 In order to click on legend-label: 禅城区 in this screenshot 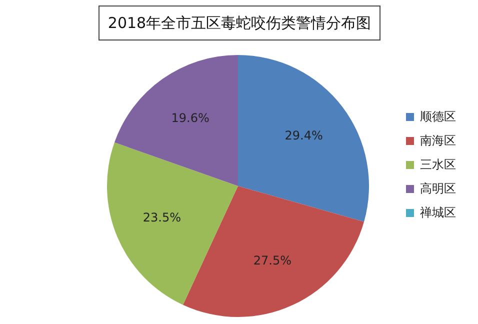, I will do `click(438, 212)`.